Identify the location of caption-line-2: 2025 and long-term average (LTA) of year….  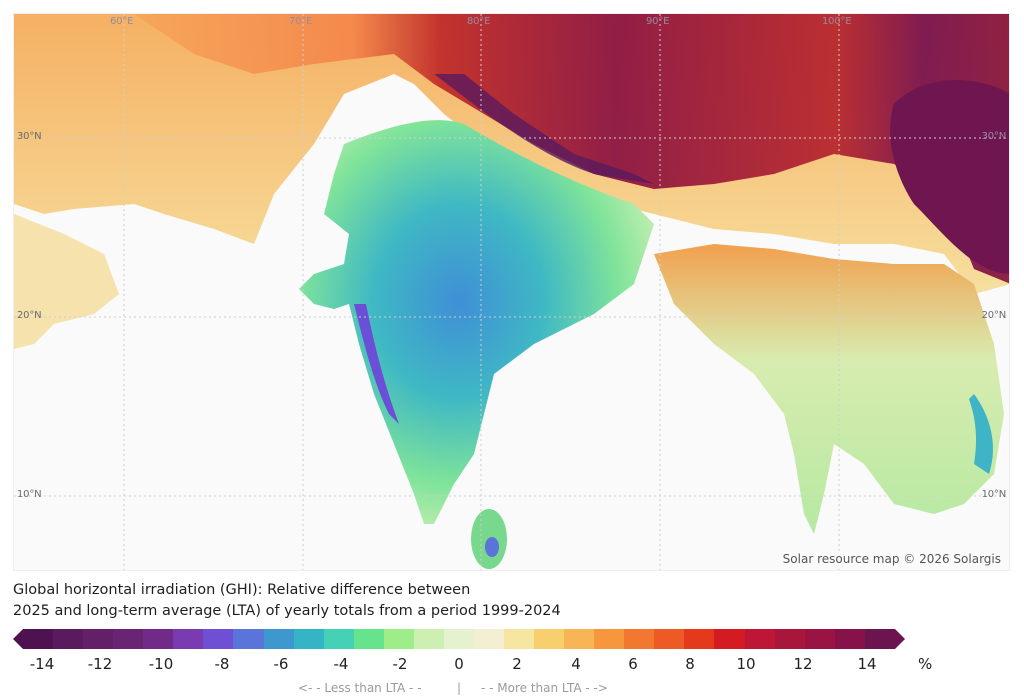
(287, 611).